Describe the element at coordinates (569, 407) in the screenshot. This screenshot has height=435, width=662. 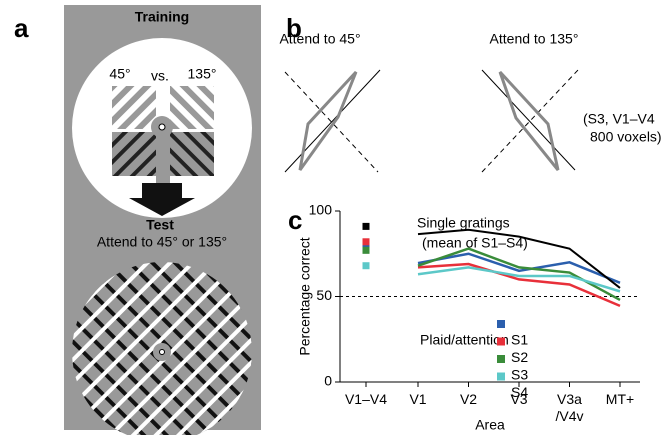
I see `x-tick-label: V3a/V4v` at that location.